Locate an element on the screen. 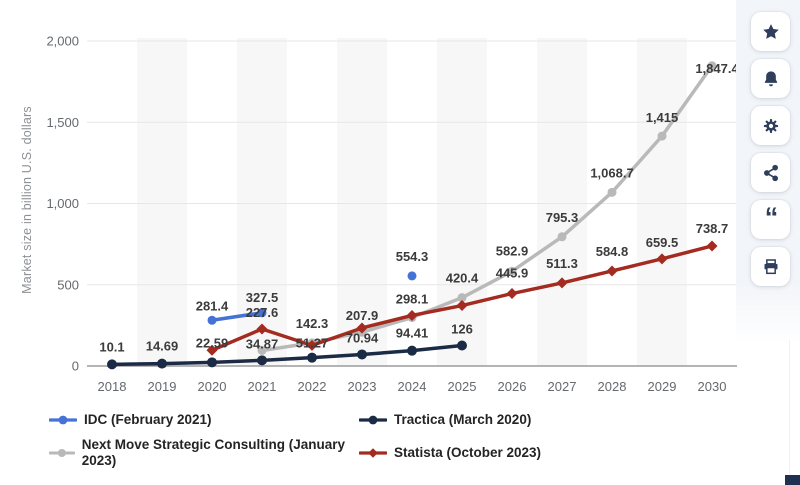  y-tick-label: 1,000 is located at coordinates (62, 203).